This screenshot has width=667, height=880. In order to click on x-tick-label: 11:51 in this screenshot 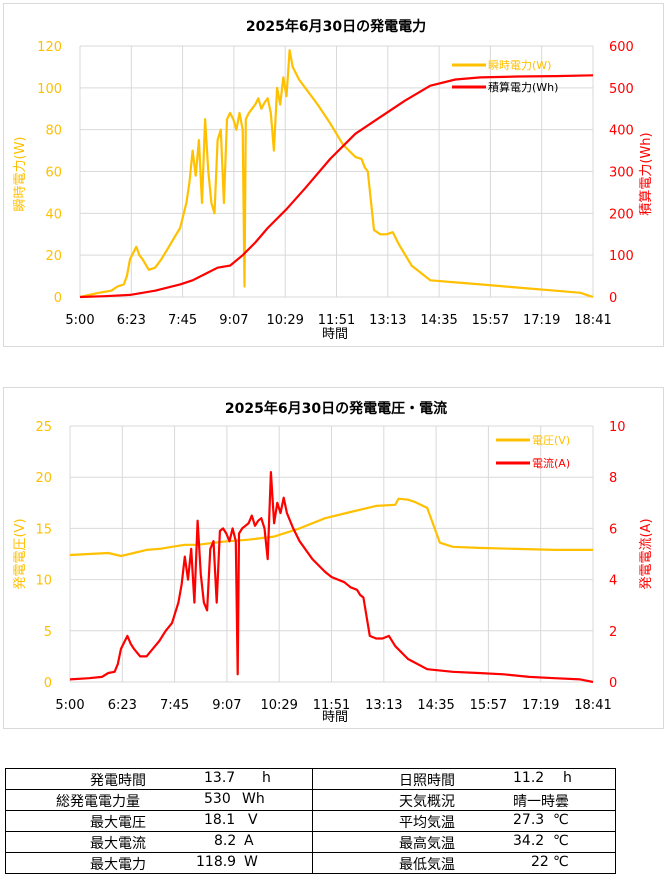, I will do `click(331, 705)`.